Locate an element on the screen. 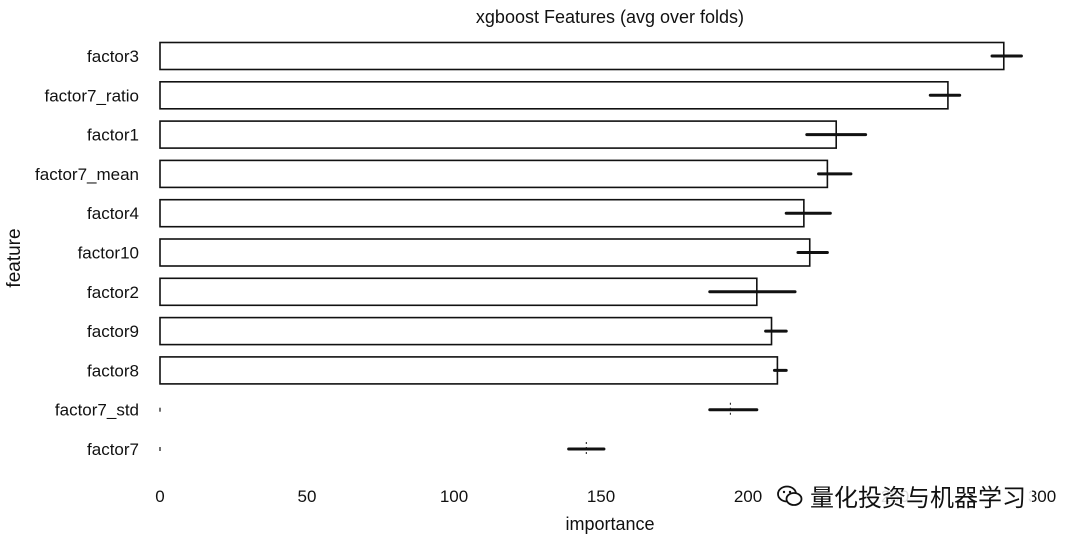  y-tick-label: factor7_ratio is located at coordinates (92, 95).